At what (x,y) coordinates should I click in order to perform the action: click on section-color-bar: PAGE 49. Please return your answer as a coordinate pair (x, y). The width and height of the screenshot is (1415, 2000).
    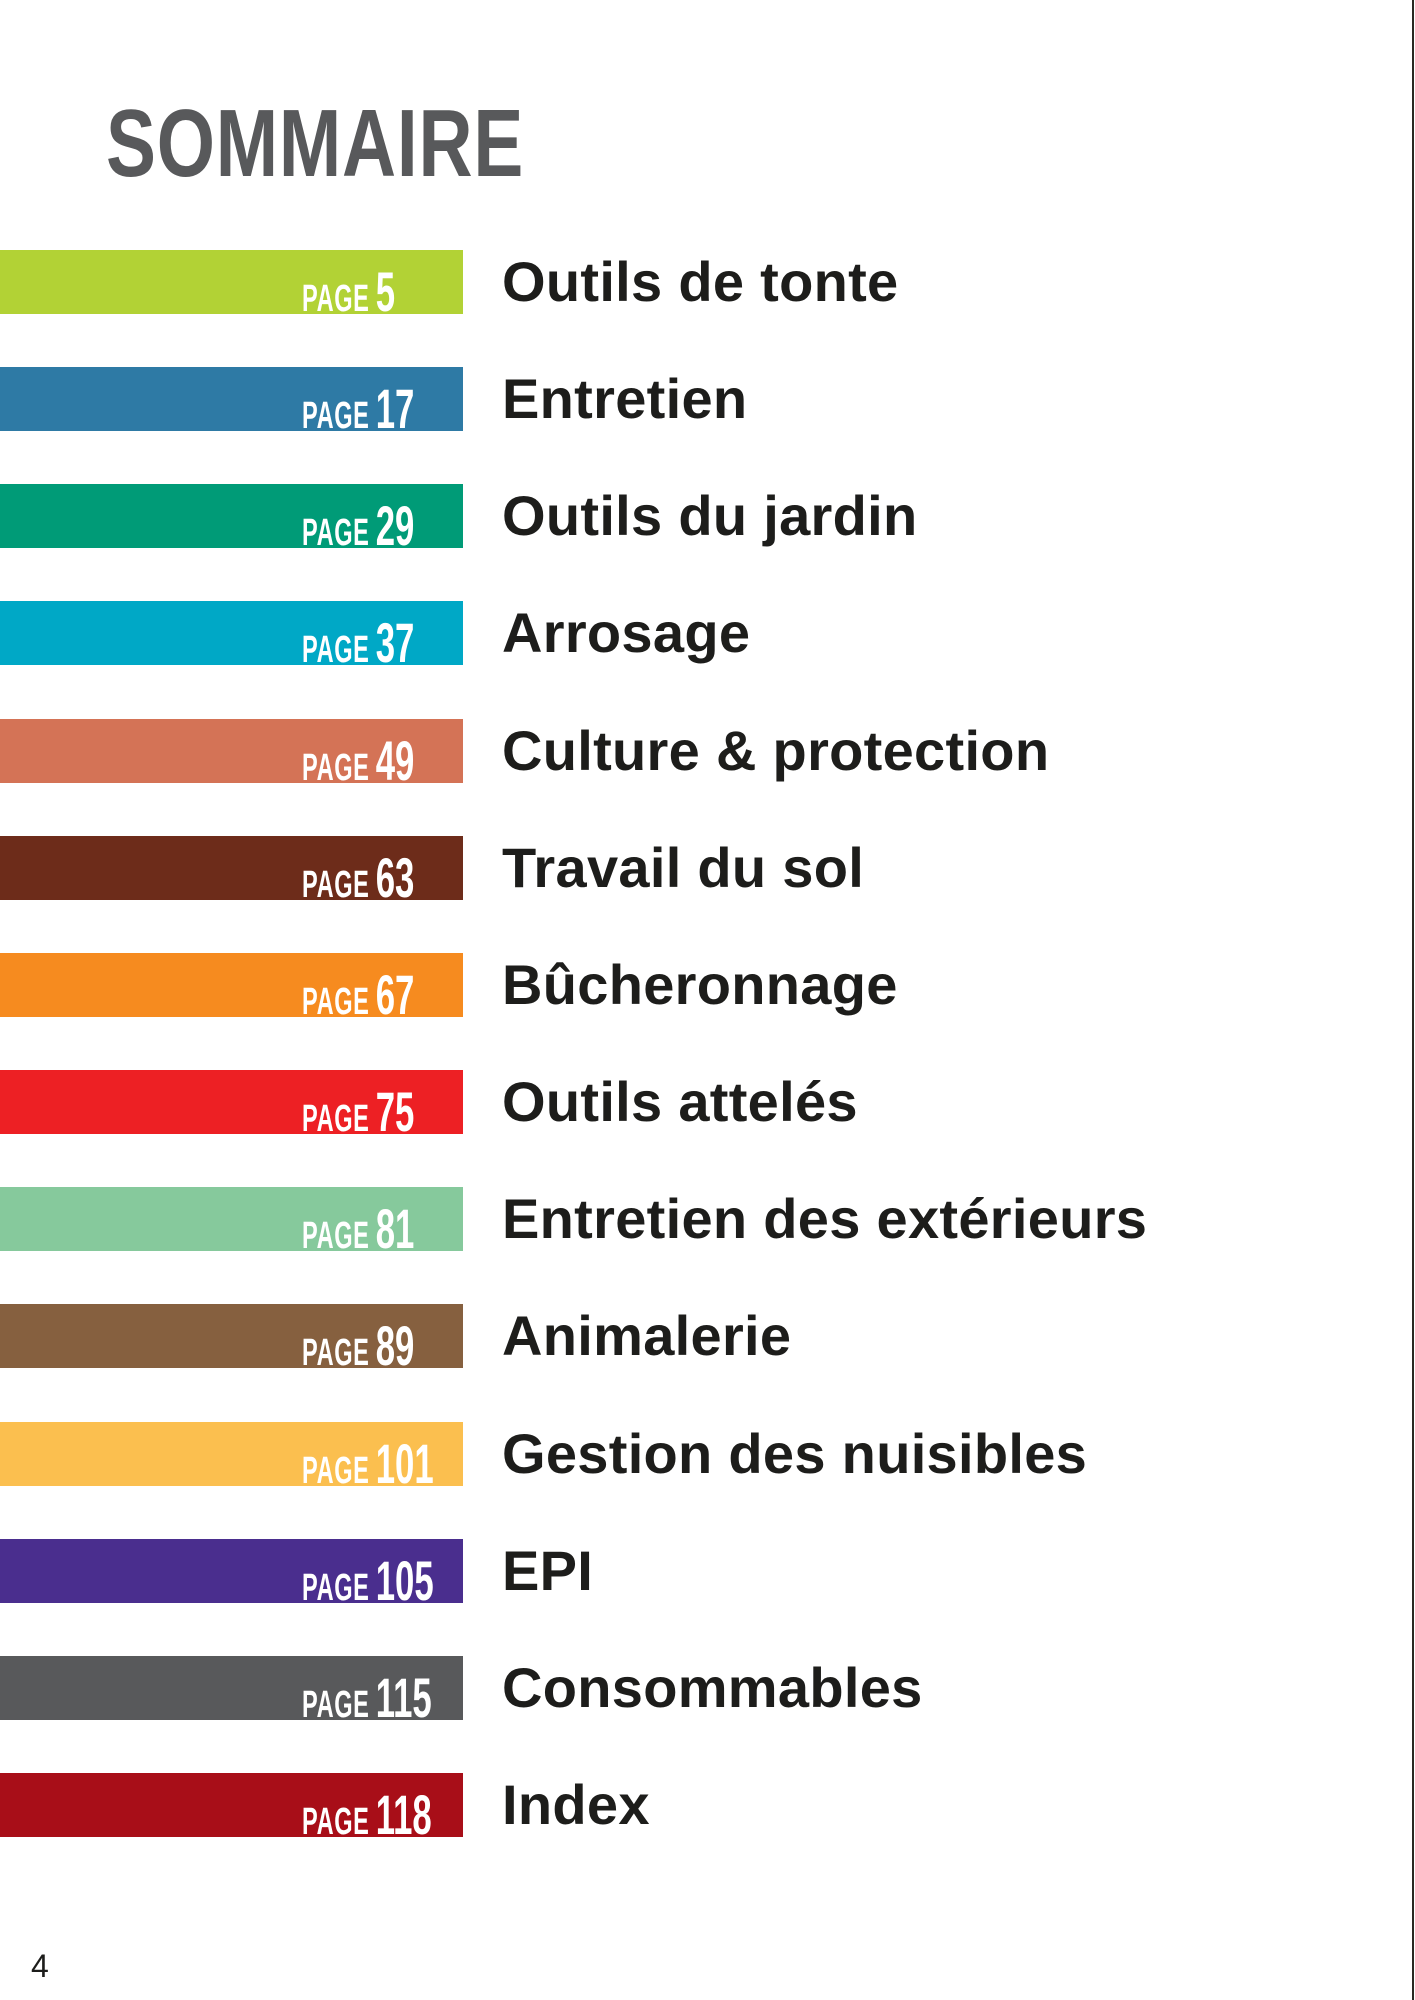
    Looking at the image, I should click on (231, 750).